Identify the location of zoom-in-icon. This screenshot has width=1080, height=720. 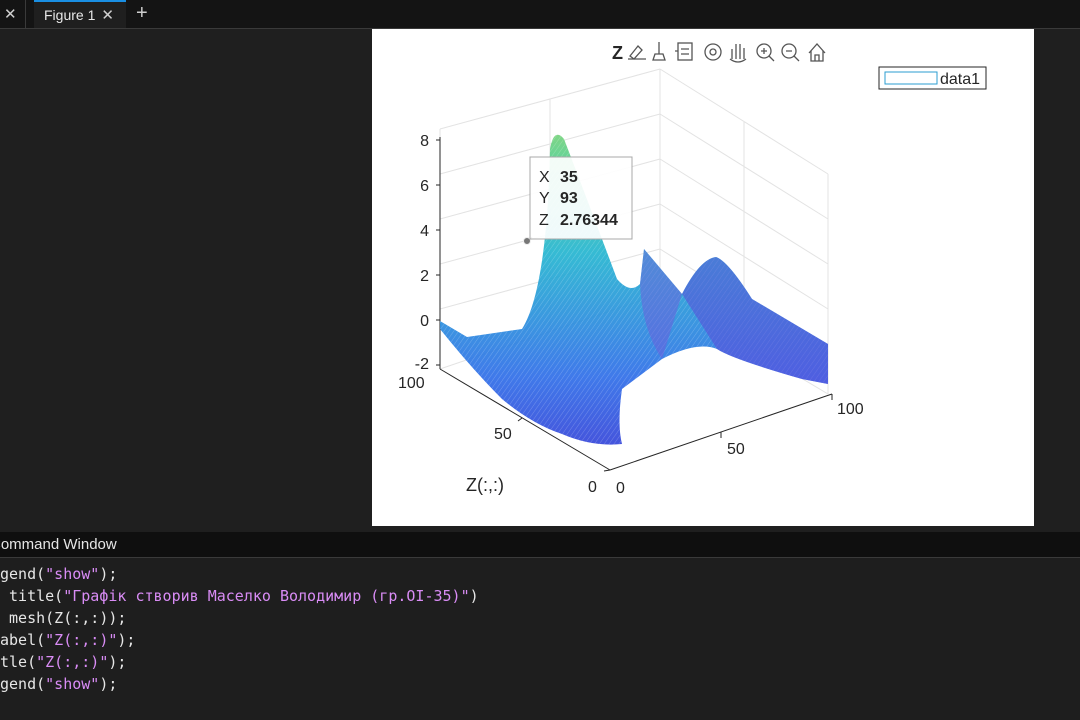
(765, 52).